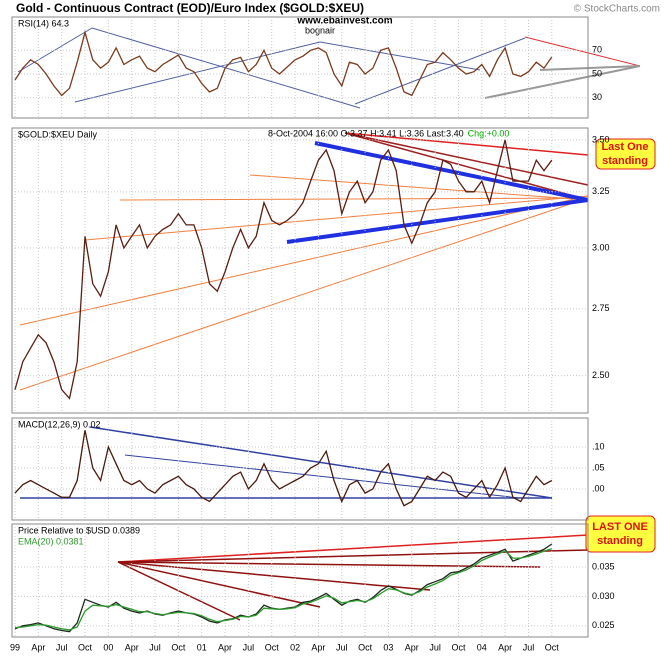 The height and width of the screenshot is (657, 670). I want to click on annotation: Last One, so click(624, 147).